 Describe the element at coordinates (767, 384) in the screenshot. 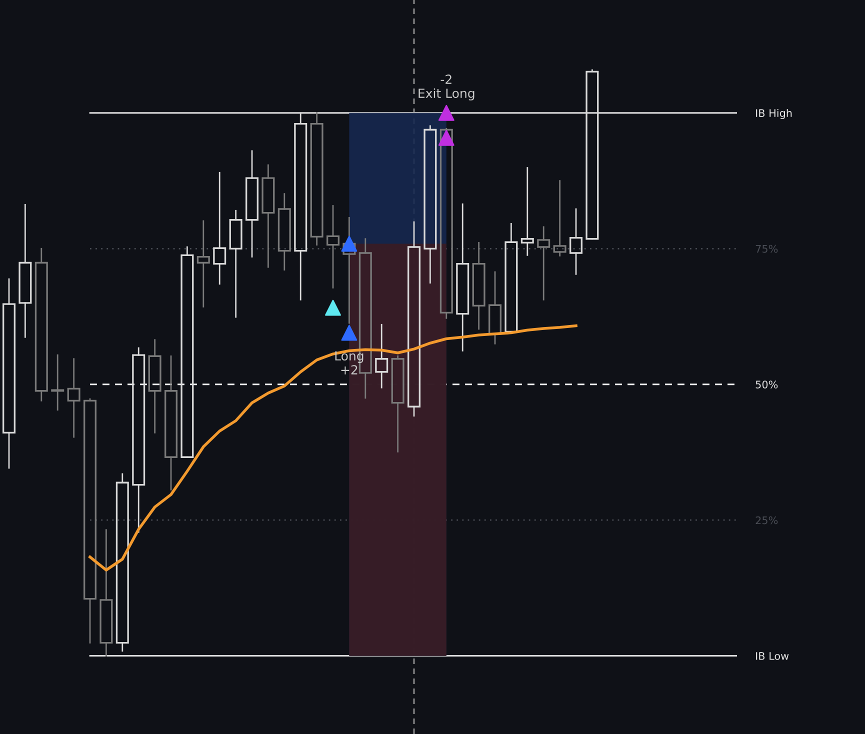

I see `y-tick-label: 50%` at that location.